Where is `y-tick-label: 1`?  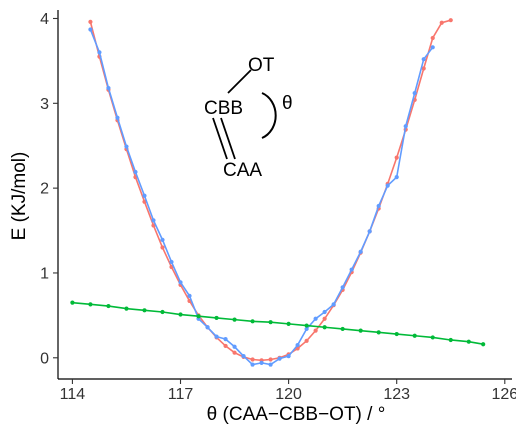
y-tick-label: 1 is located at coordinates (44, 273).